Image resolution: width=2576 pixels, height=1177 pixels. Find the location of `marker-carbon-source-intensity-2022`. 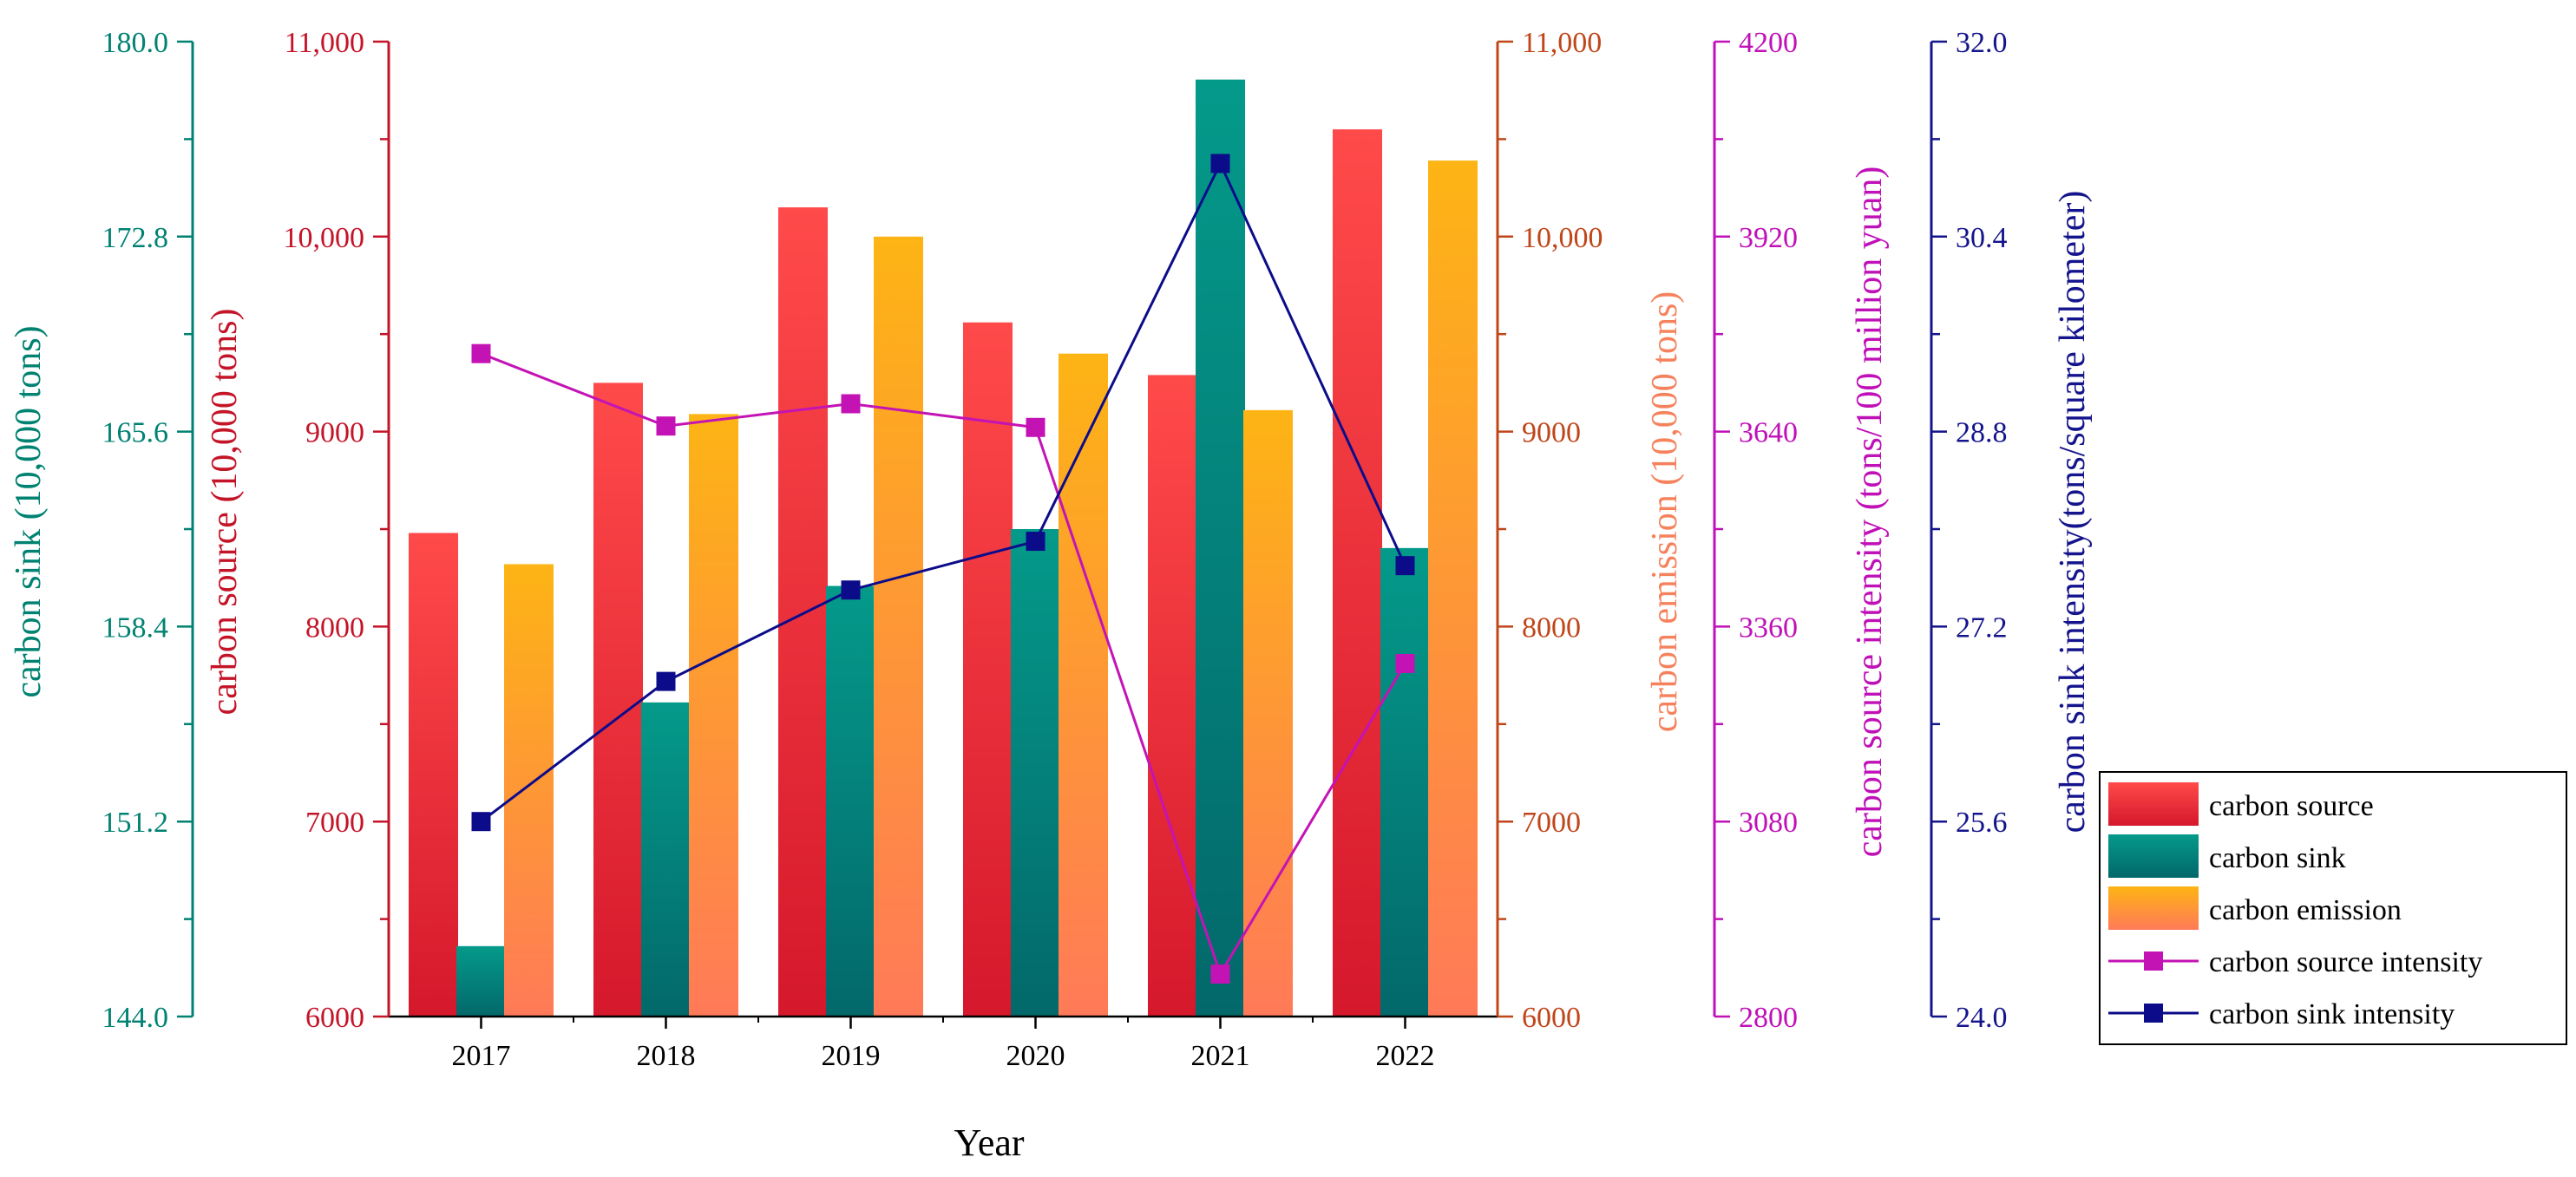

marker-carbon-source-intensity-2022 is located at coordinates (1405, 663).